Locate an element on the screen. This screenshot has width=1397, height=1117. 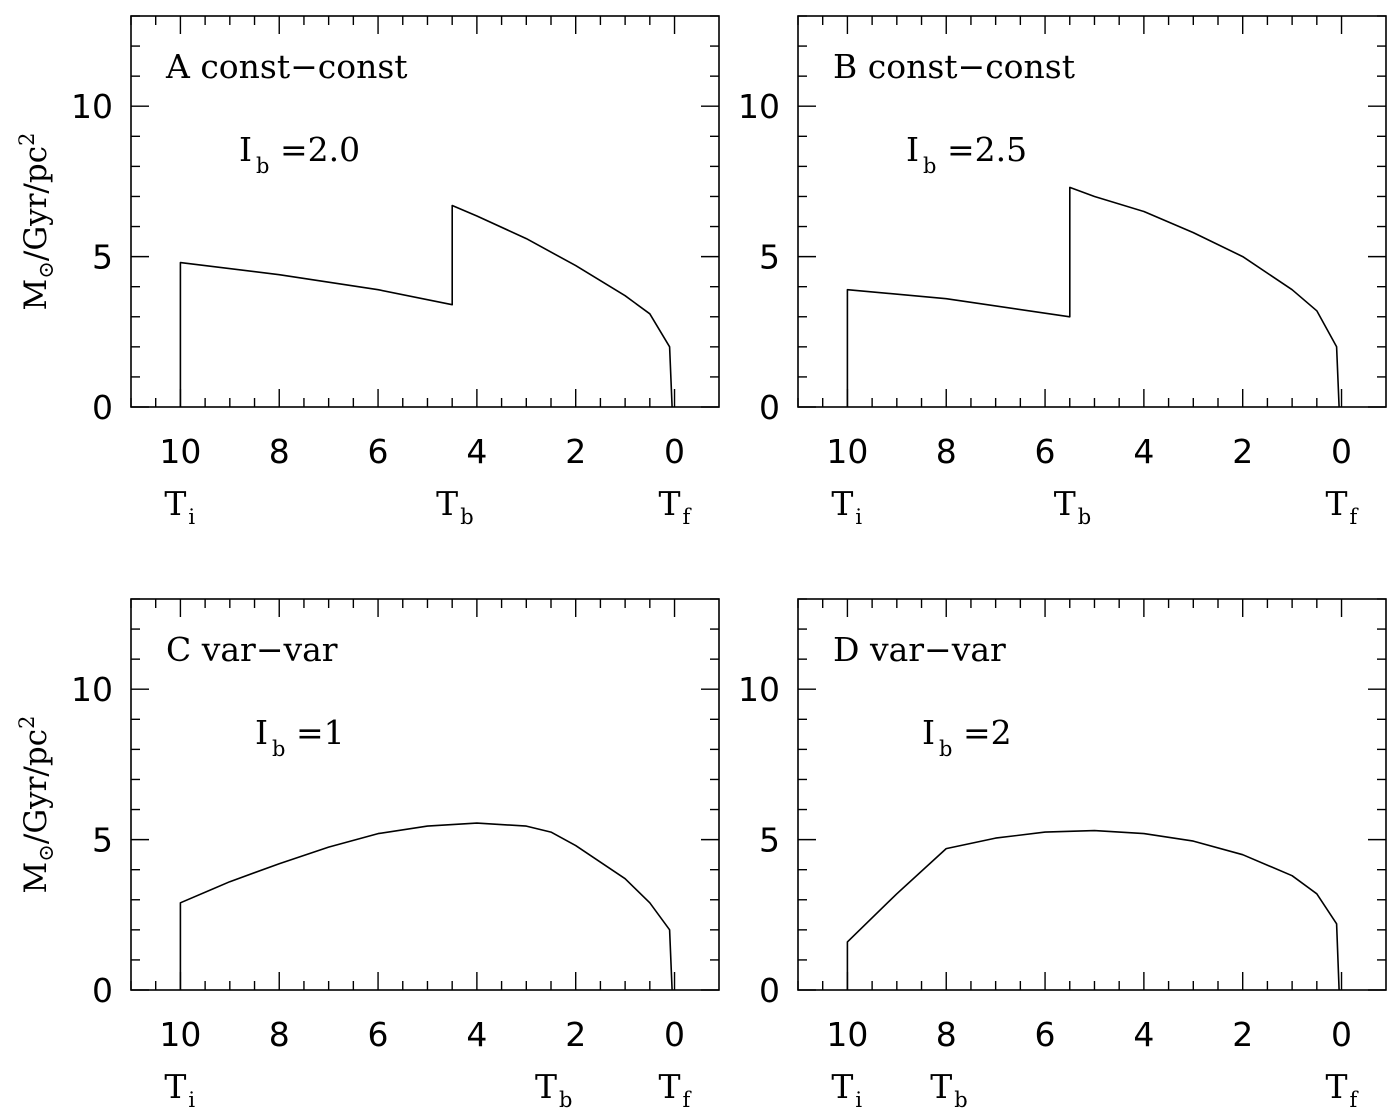
panel-title: B const−const is located at coordinates (954, 66).